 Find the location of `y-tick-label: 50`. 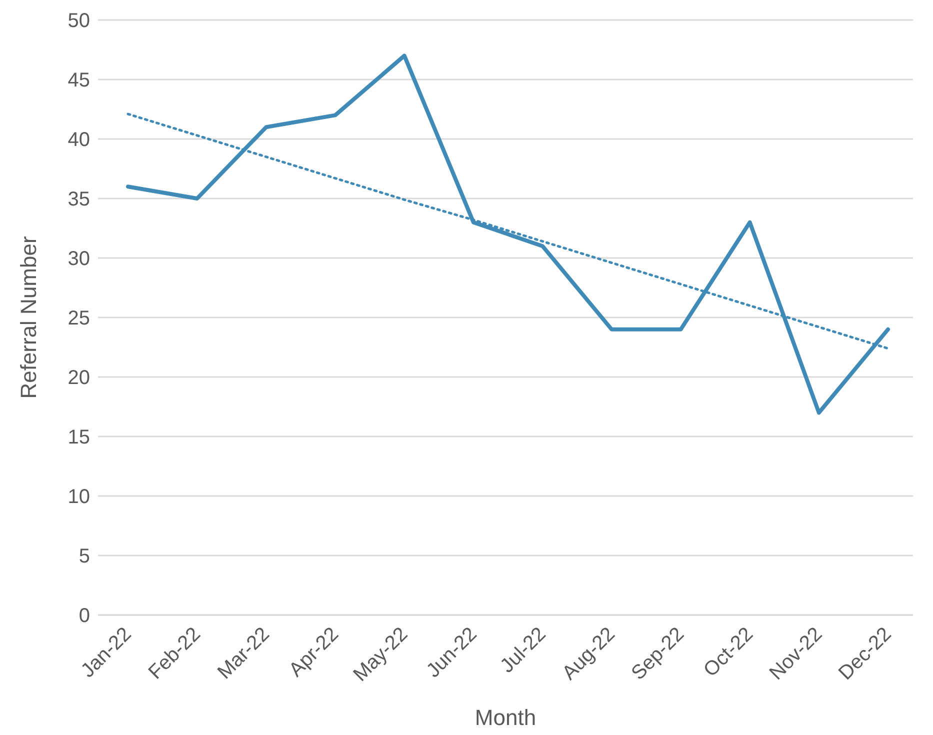

y-tick-label: 50 is located at coordinates (79, 21).